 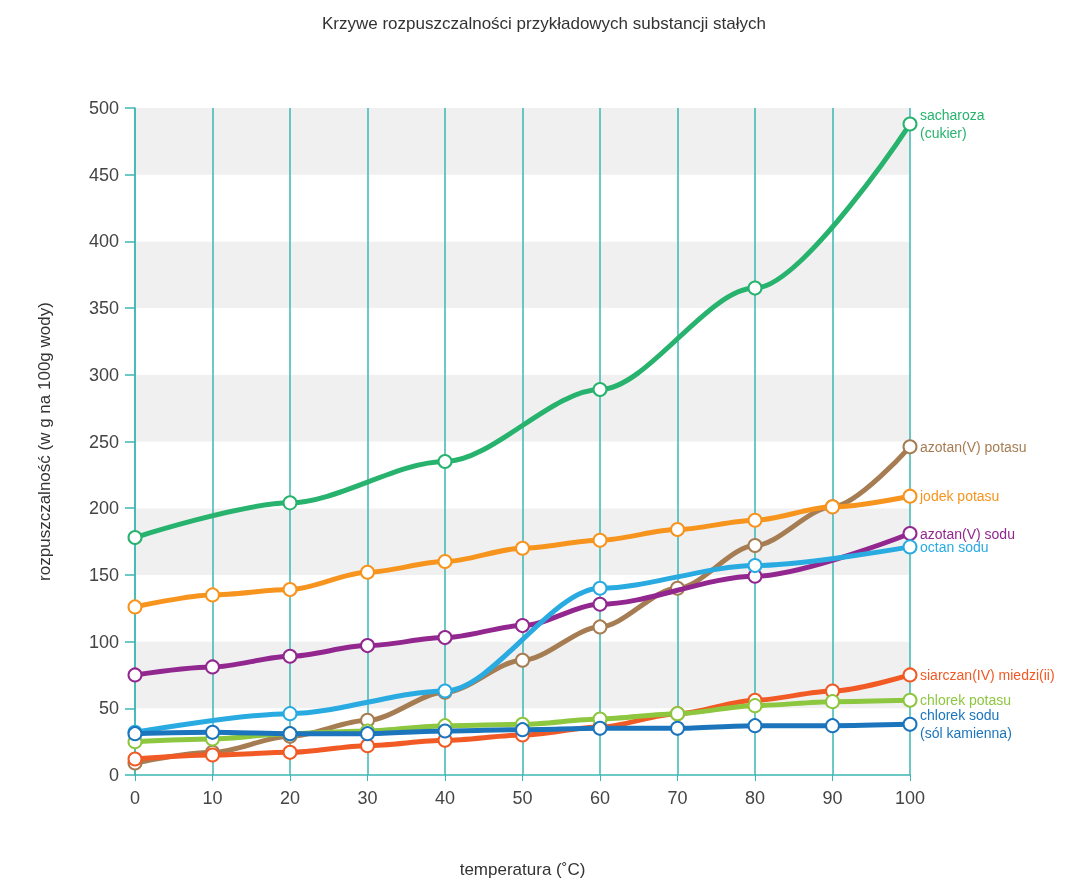 What do you see at coordinates (832, 798) in the screenshot?
I see `x-tick-label: 90` at bounding box center [832, 798].